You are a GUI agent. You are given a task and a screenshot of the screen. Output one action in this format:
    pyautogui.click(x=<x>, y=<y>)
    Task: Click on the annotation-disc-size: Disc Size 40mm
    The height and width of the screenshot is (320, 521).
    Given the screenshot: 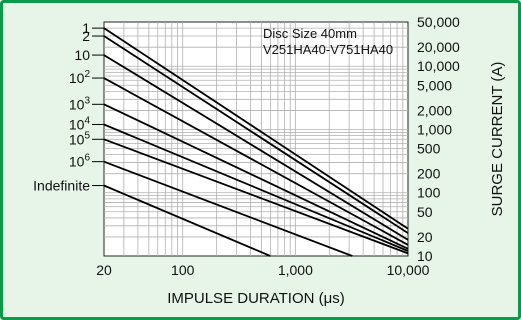 What is the action you would take?
    pyautogui.click(x=310, y=33)
    